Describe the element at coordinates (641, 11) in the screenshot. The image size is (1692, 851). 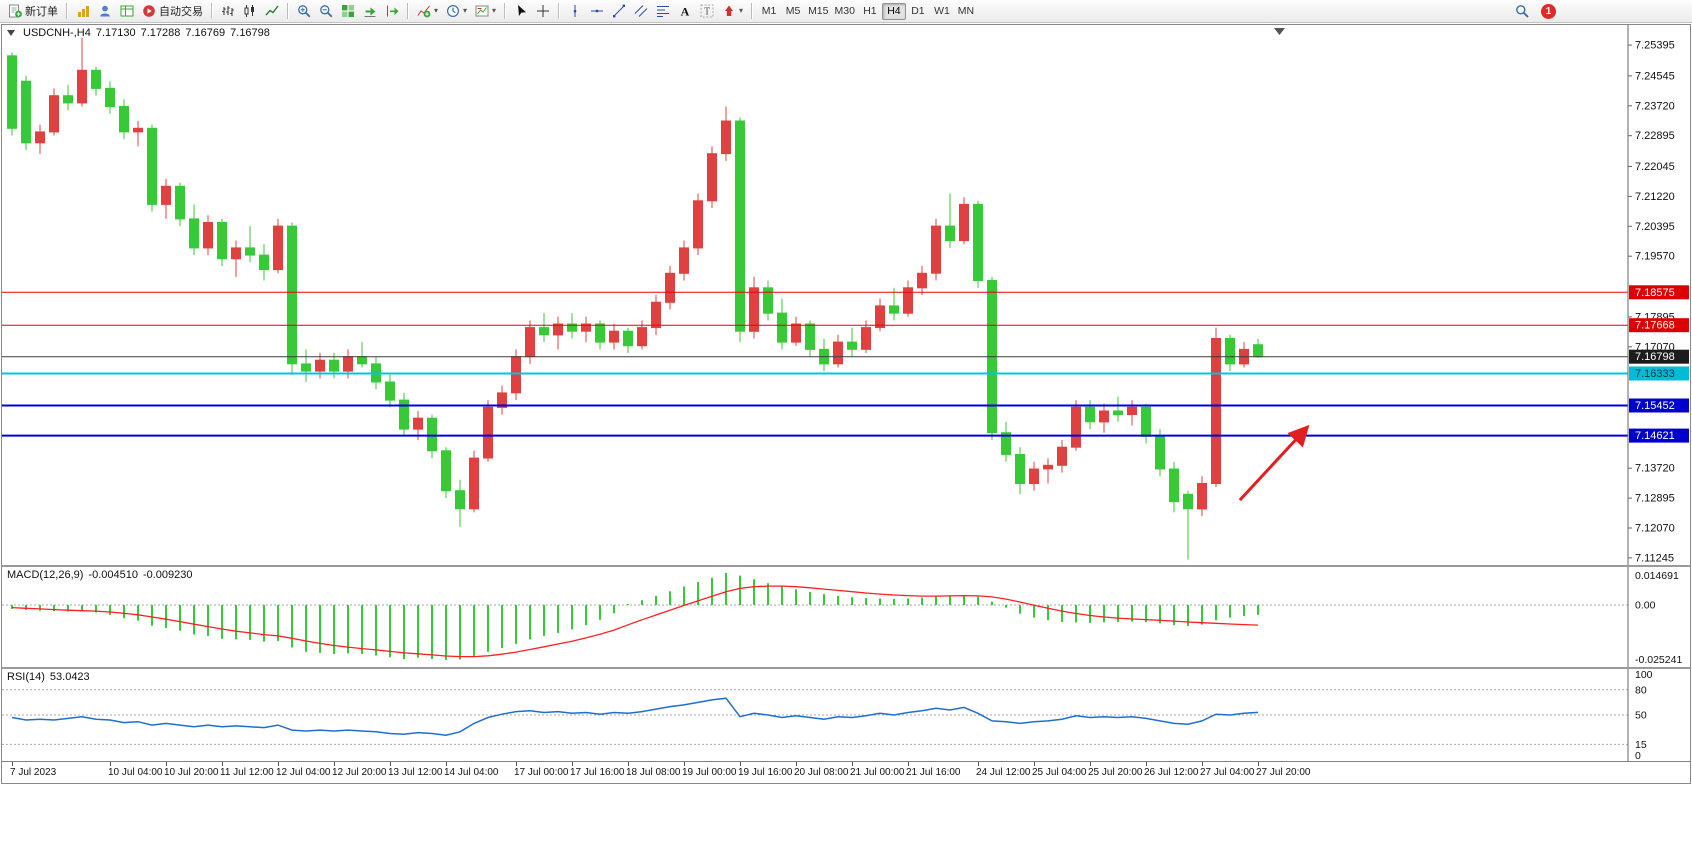
I see `equidistant-channel-button` at that location.